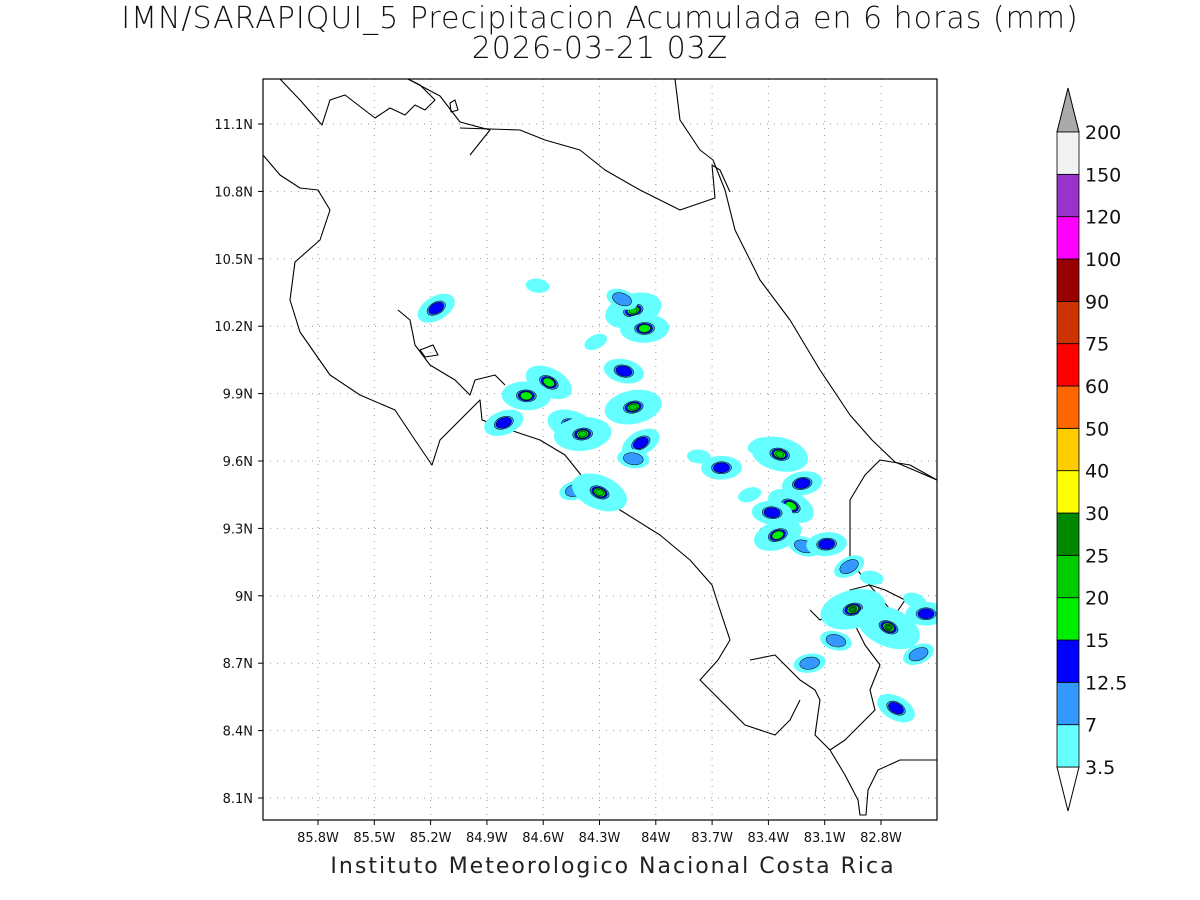 This screenshot has height=900, width=1200. What do you see at coordinates (1097, 429) in the screenshot?
I see `colorbar-label: 50` at bounding box center [1097, 429].